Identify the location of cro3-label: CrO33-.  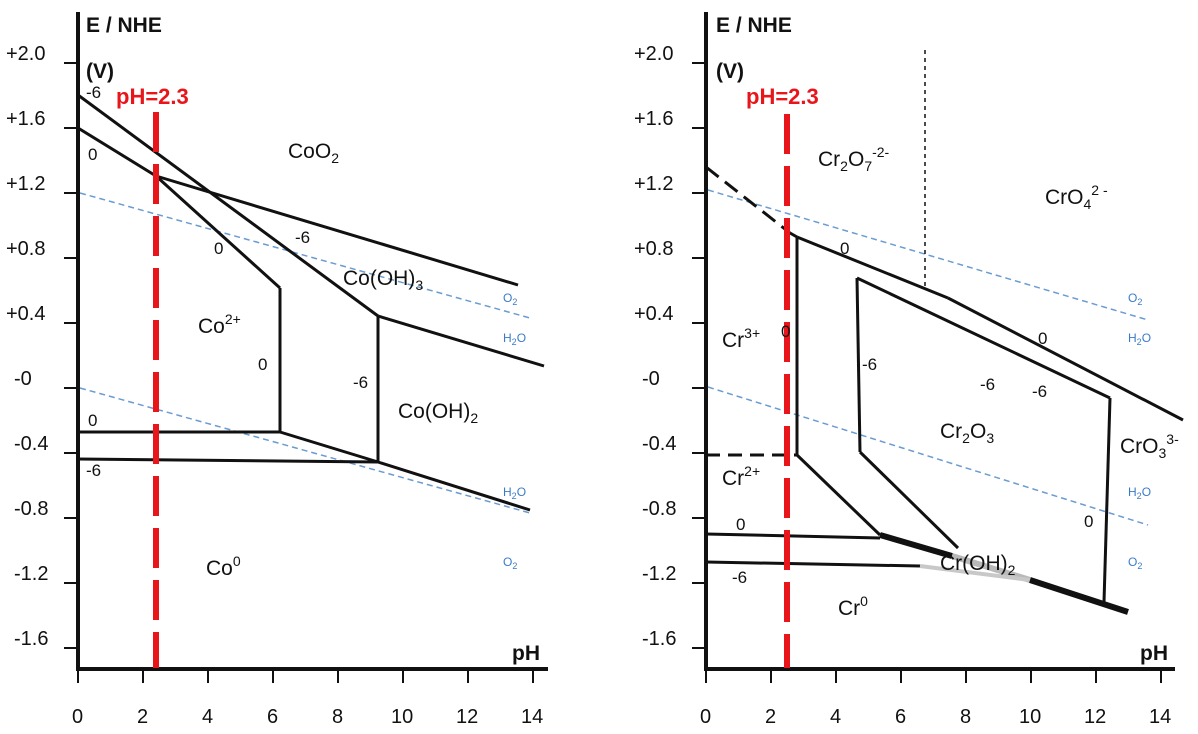
(1149, 446).